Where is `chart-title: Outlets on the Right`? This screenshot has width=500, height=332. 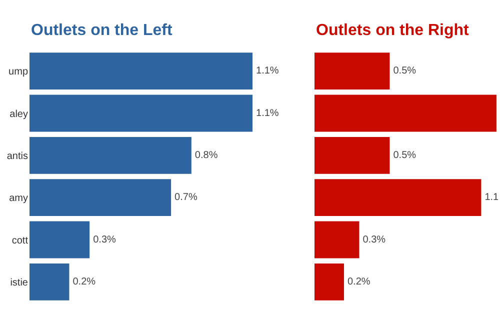 chart-title: Outlets on the Right is located at coordinates (393, 30).